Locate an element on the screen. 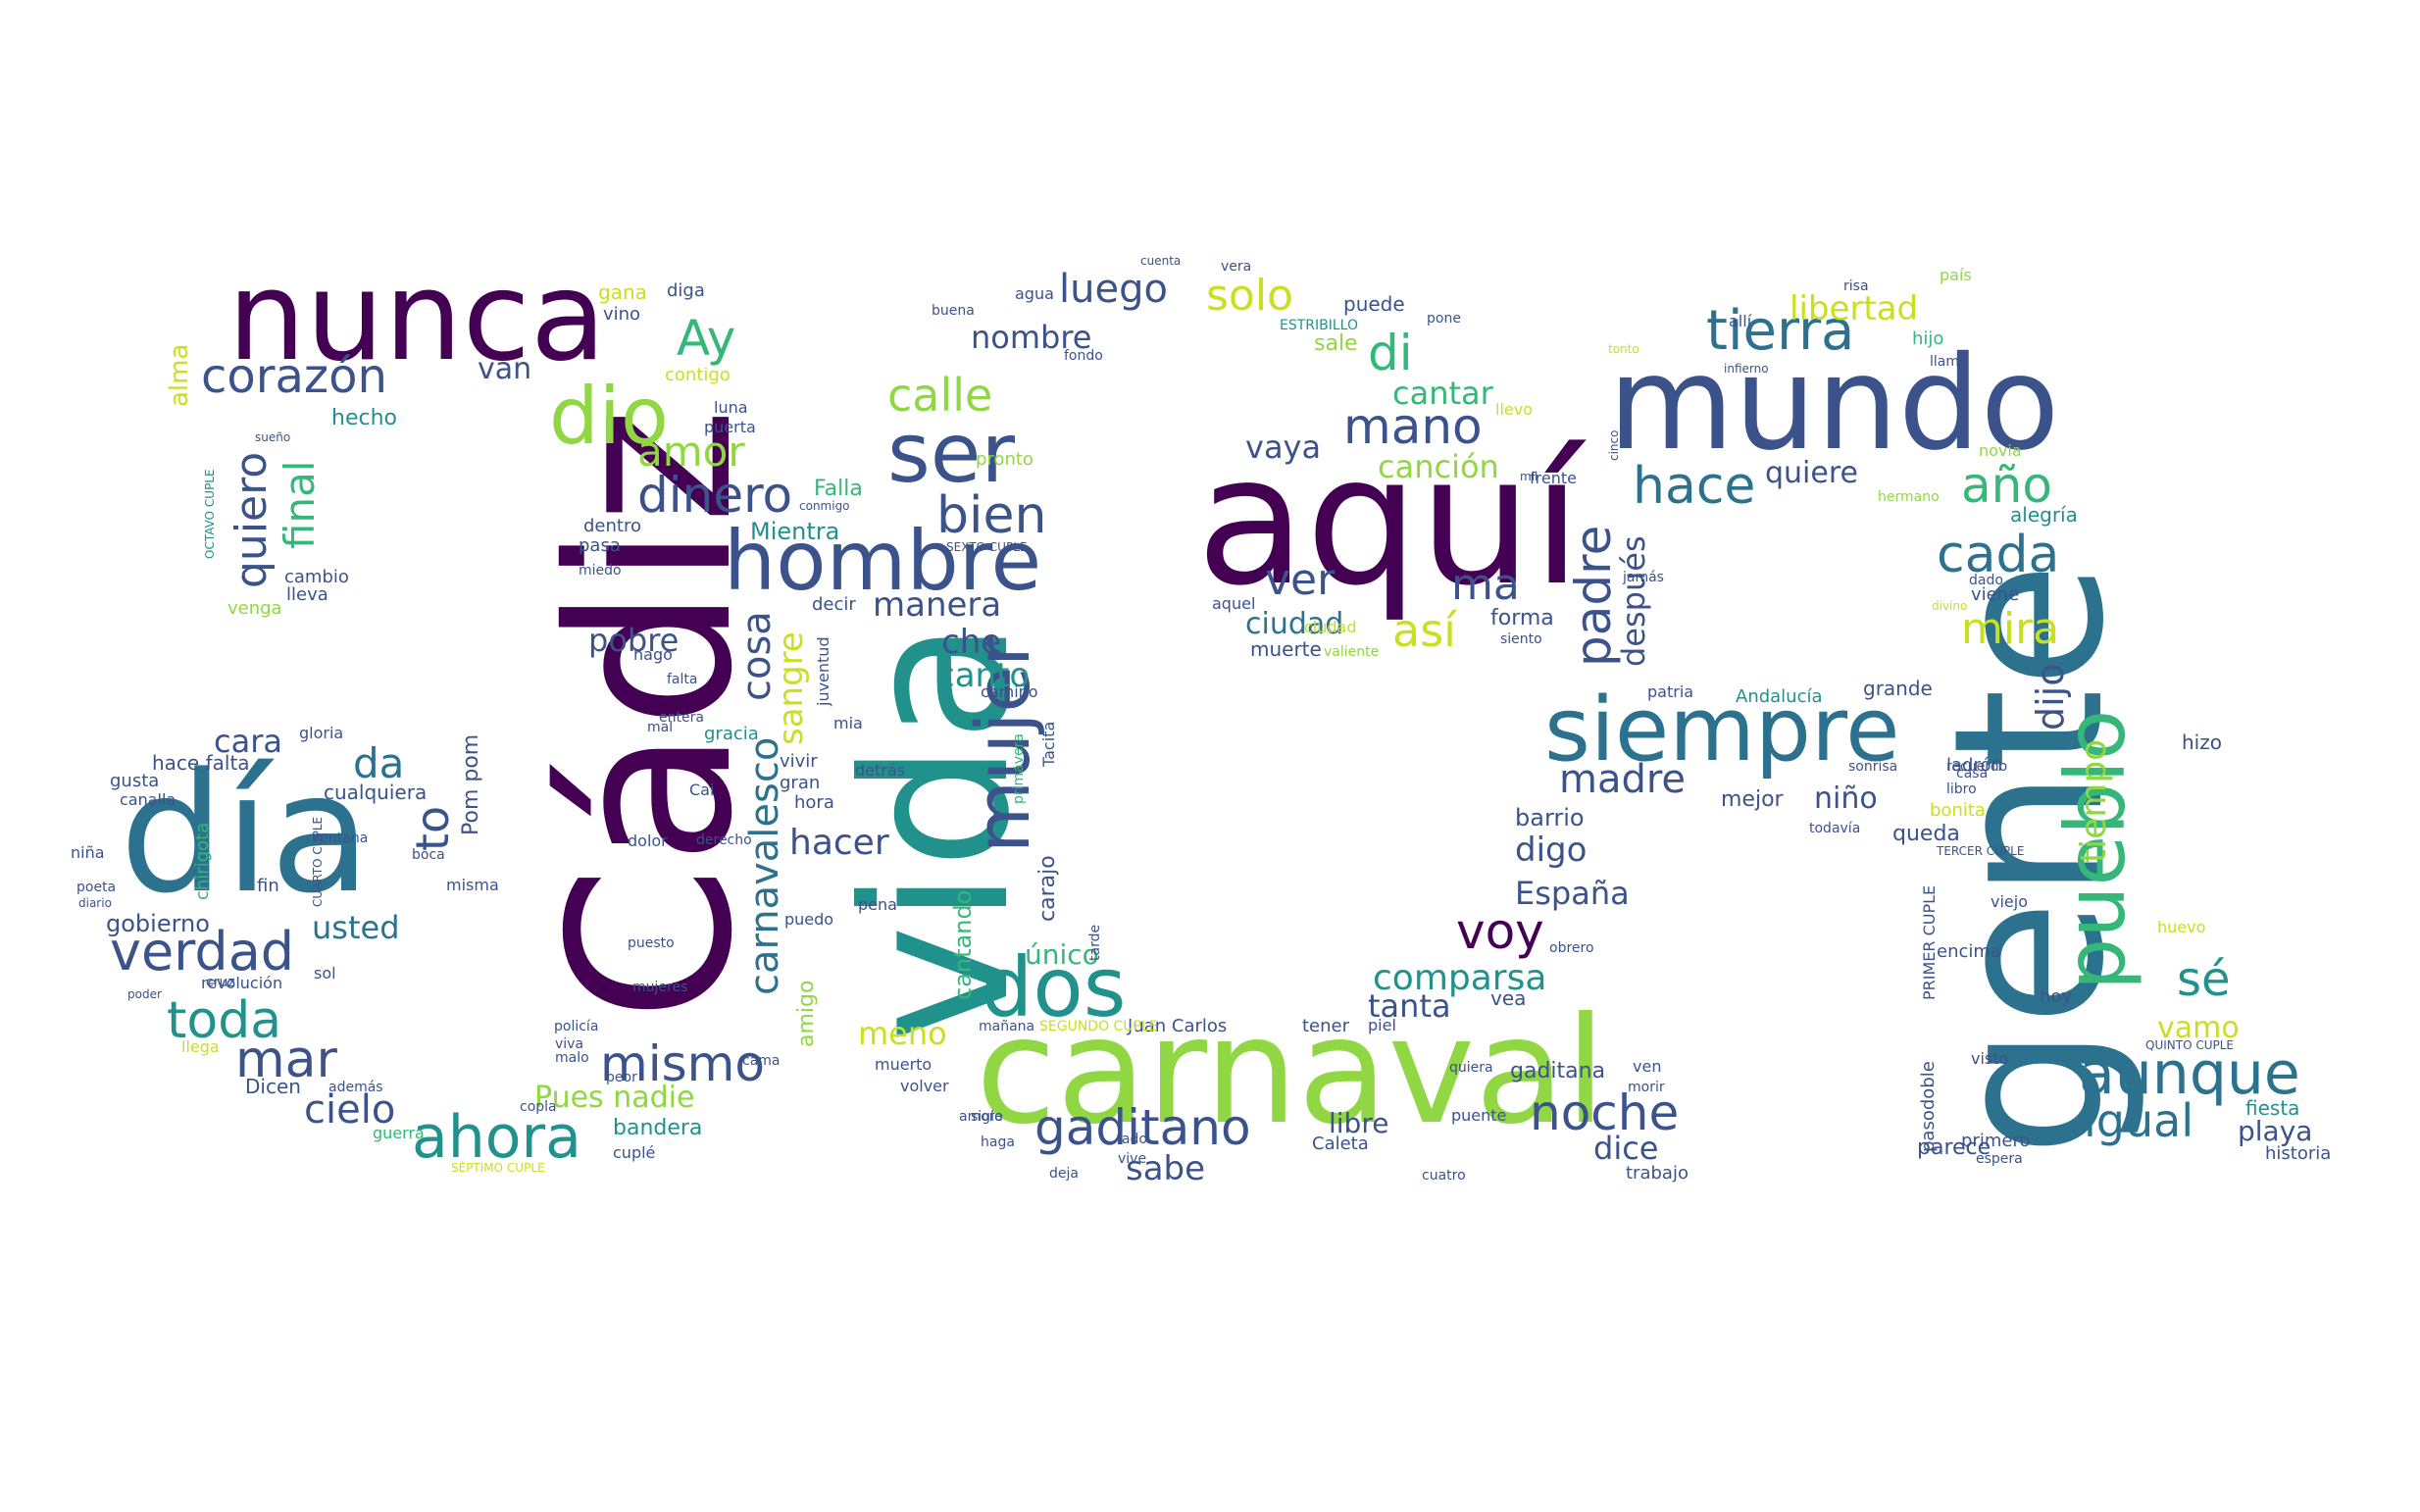  cloud-word: llega is located at coordinates (201, 1046).